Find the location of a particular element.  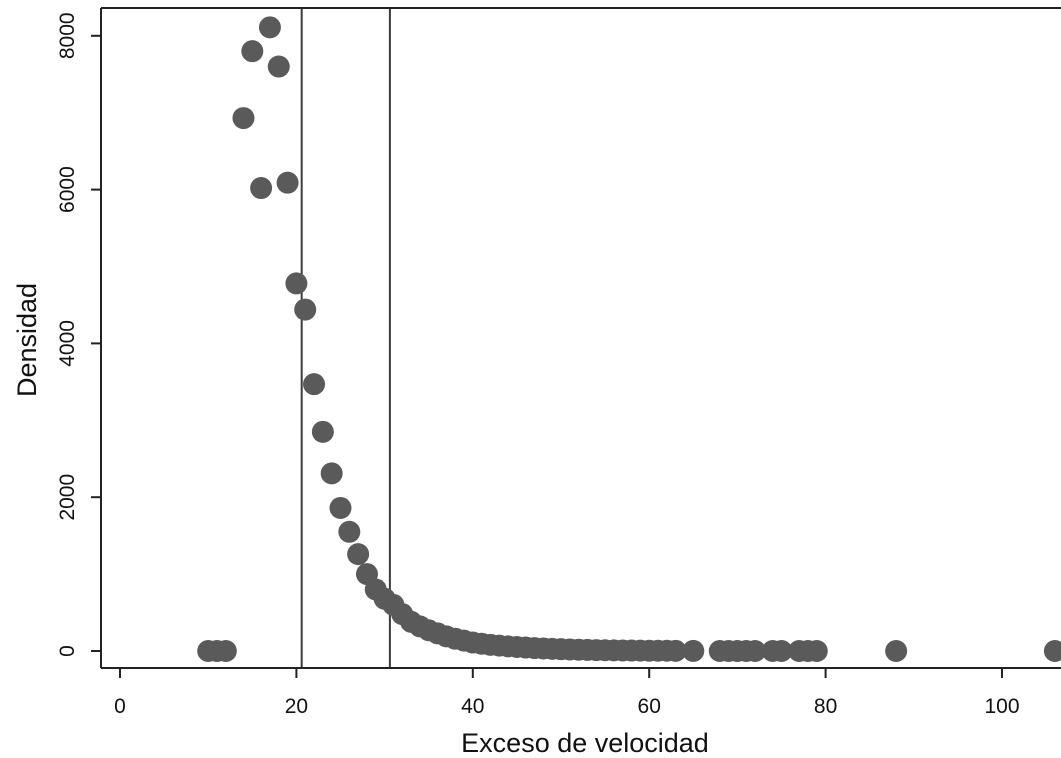

y-tick-label: 8000 is located at coordinates (67, 35).